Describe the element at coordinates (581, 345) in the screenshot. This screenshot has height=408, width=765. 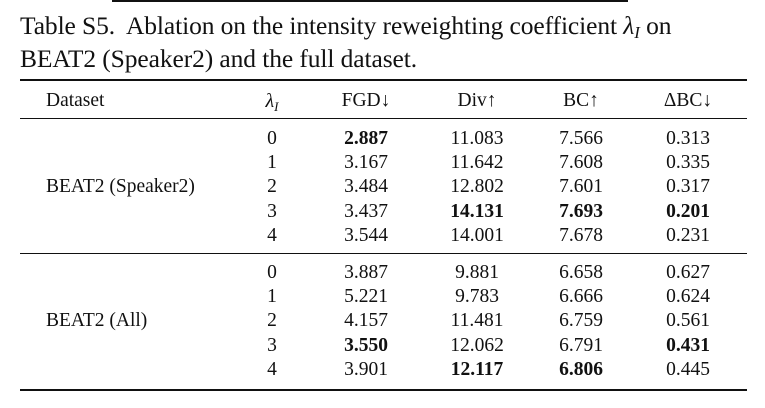
I see `cell-bc: 6.791` at that location.